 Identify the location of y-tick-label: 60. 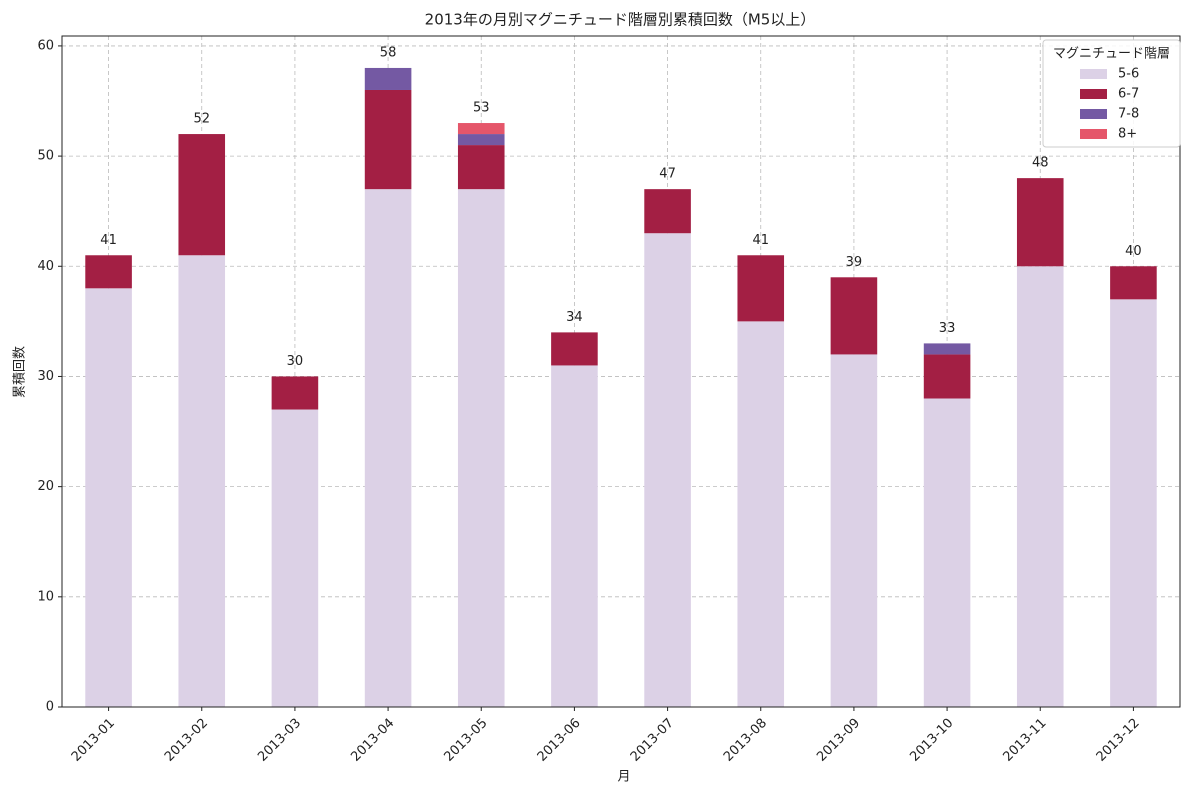
(45, 45).